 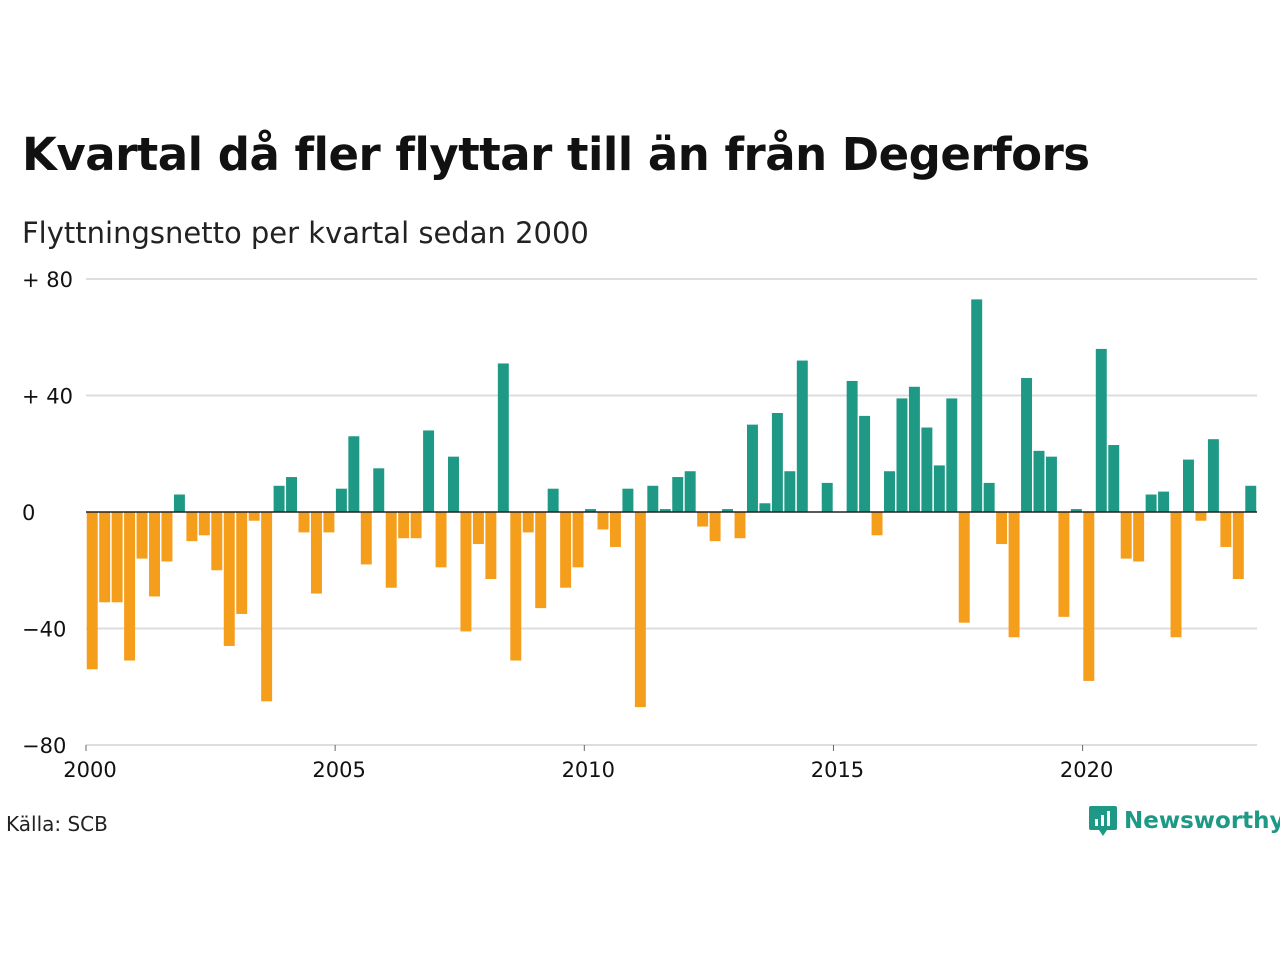 I want to click on bar-2010-k2, so click(x=603, y=521).